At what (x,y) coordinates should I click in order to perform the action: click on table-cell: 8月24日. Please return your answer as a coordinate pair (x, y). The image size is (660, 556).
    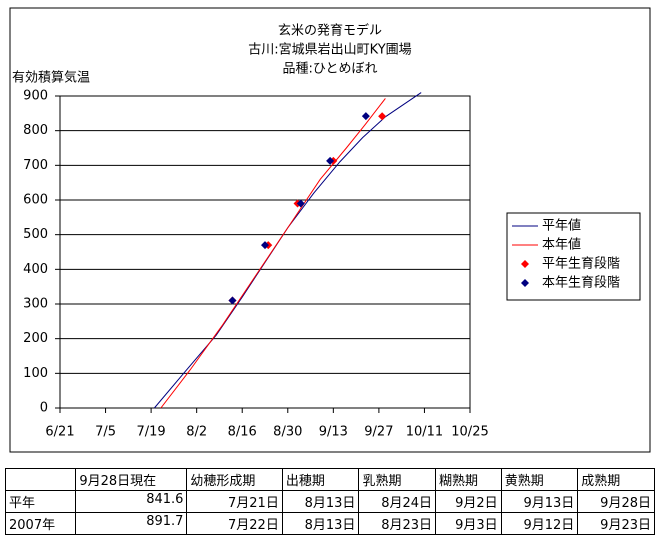
    Looking at the image, I should click on (397, 501).